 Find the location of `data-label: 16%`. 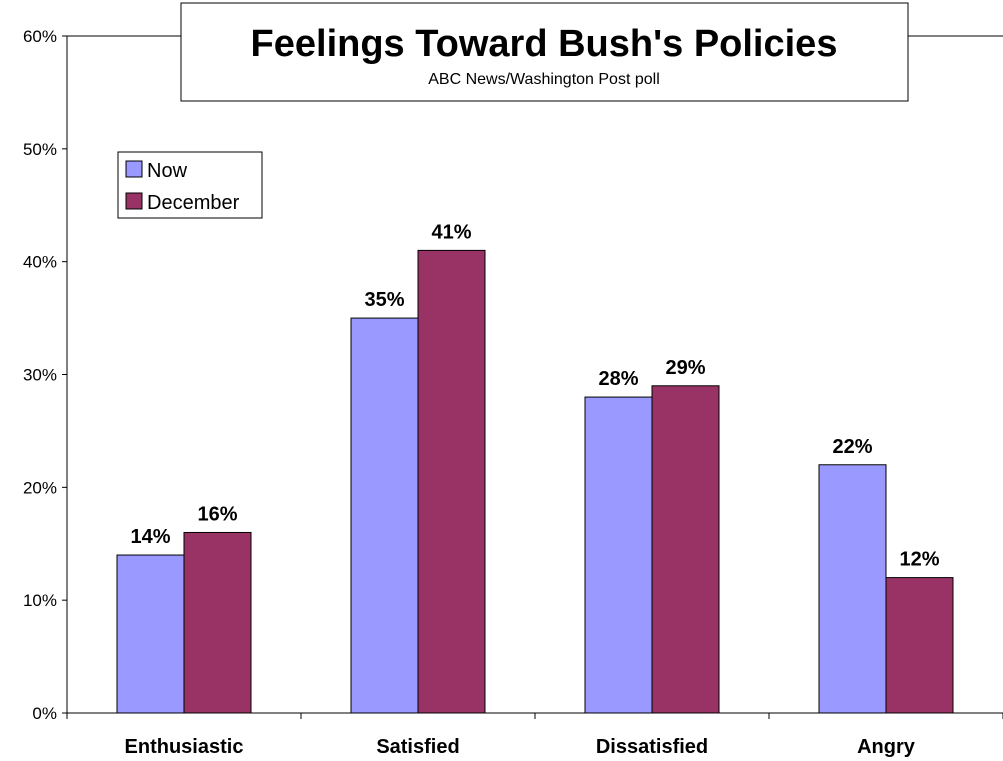

data-label: 16% is located at coordinates (217, 514).